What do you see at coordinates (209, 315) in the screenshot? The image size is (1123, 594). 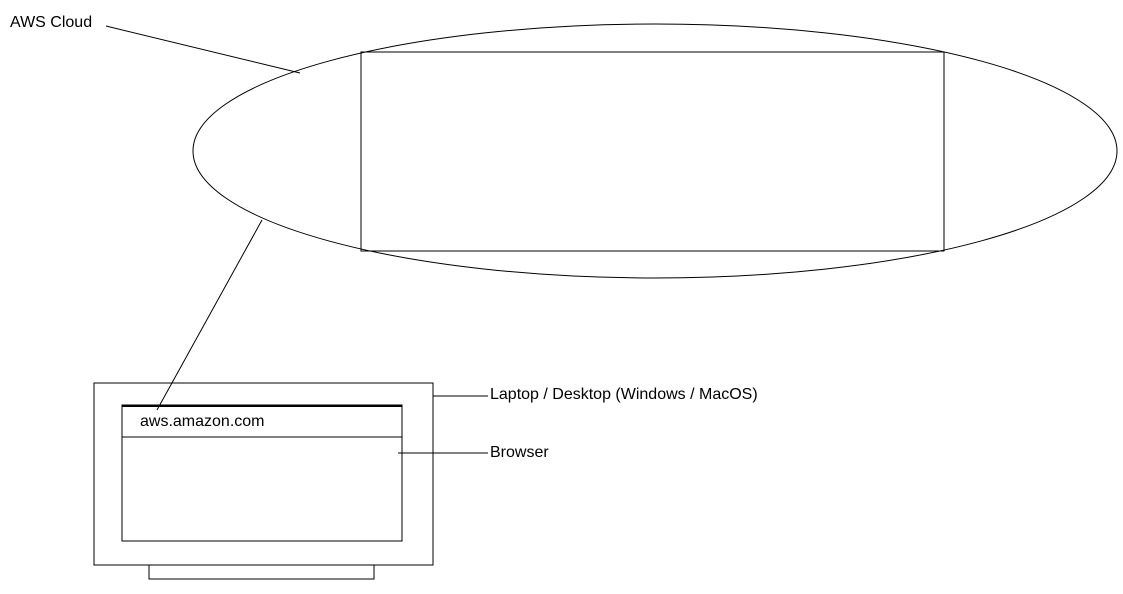 I see `cloud-to-browser-connector` at bounding box center [209, 315].